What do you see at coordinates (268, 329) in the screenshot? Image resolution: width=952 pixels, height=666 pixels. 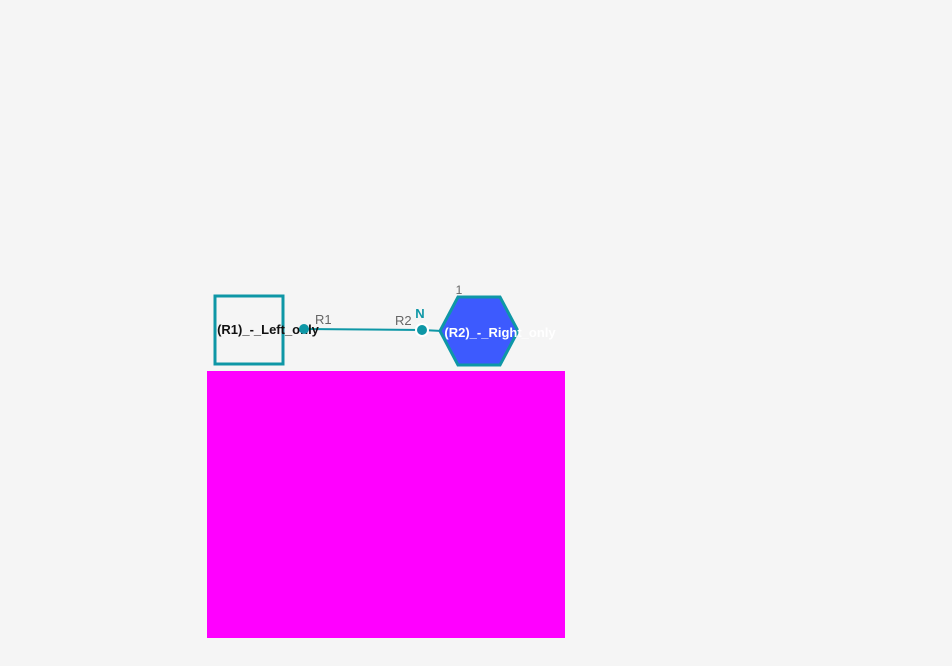 I see `left-node-label: (R1)_-_Left_only` at bounding box center [268, 329].